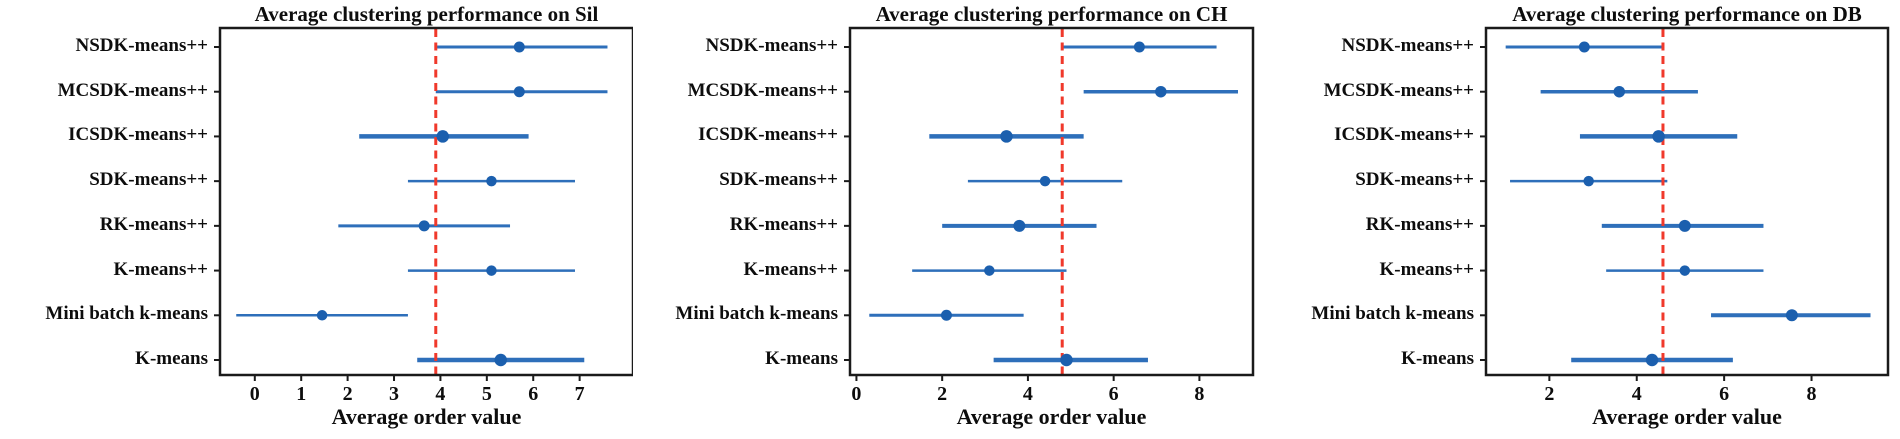 The width and height of the screenshot is (1900, 439). Describe the element at coordinates (580, 394) in the screenshot. I see `x-tick-label: 7` at that location.